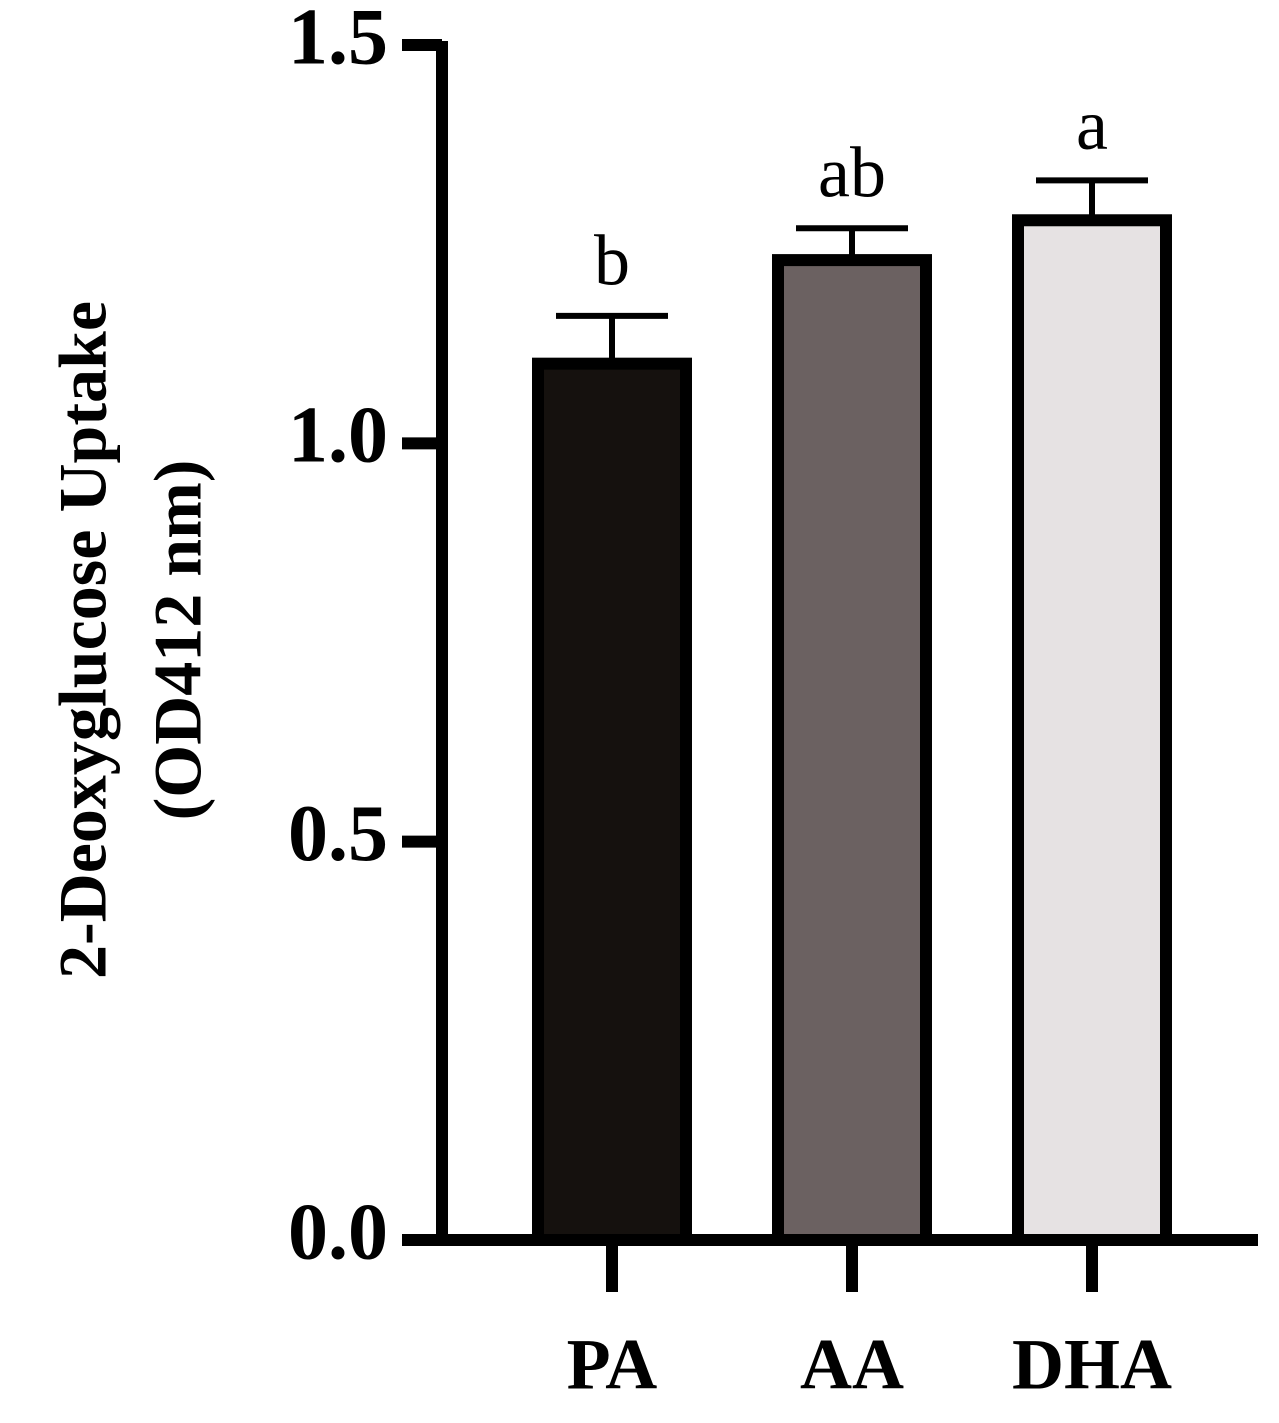 This screenshot has width=1279, height=1423. I want to click on significance-letter: b, so click(612, 260).